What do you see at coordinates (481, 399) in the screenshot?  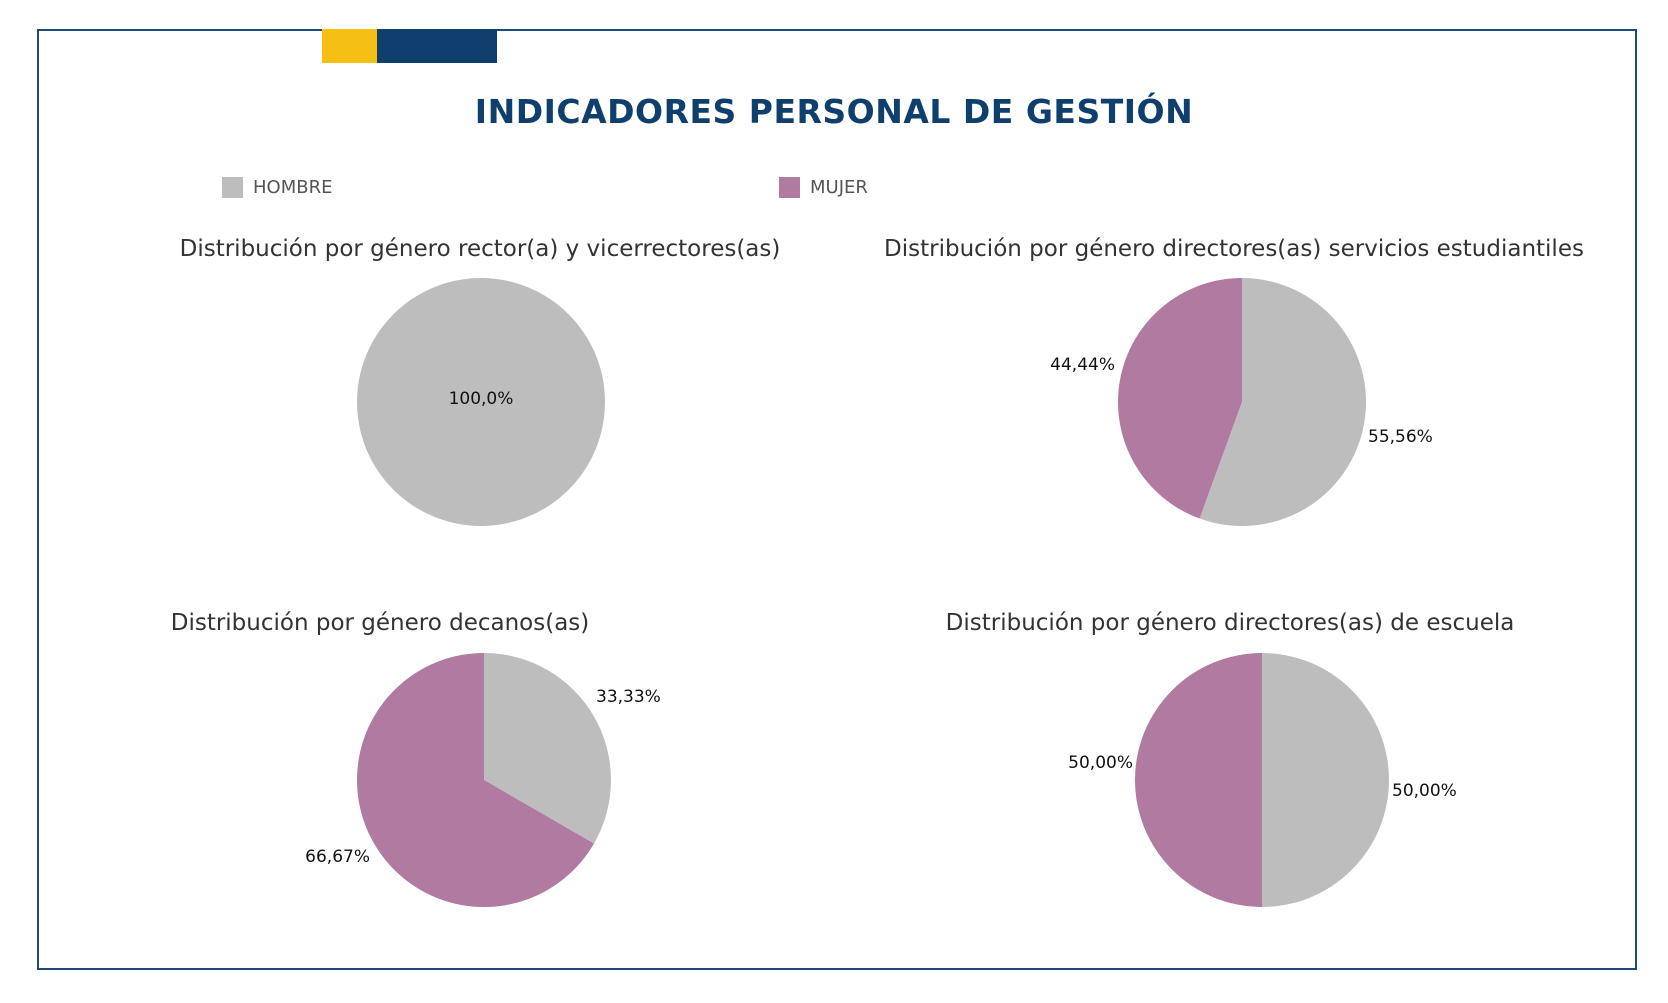 I see `slice-label-hombre: 100,0%` at bounding box center [481, 399].